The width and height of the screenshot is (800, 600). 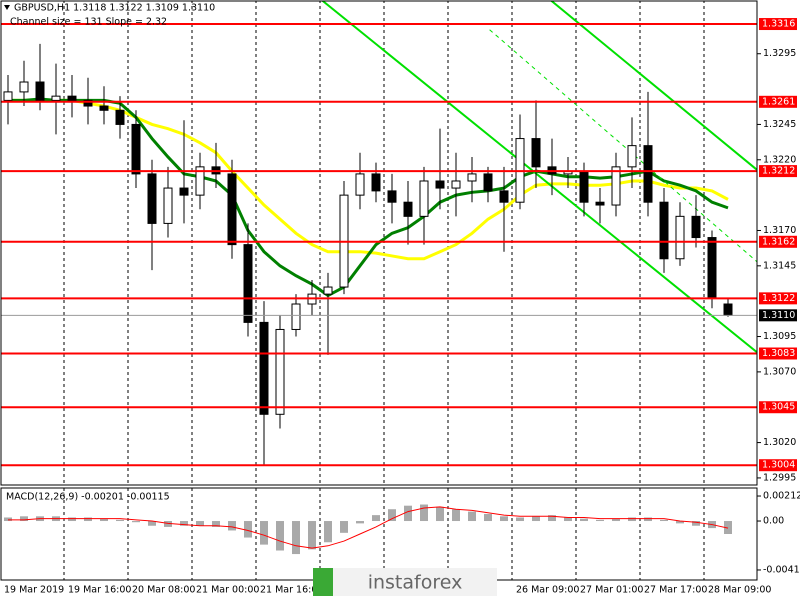 I want to click on channel-info: Channel size = 131 Slope = 2.32, so click(x=88, y=22).